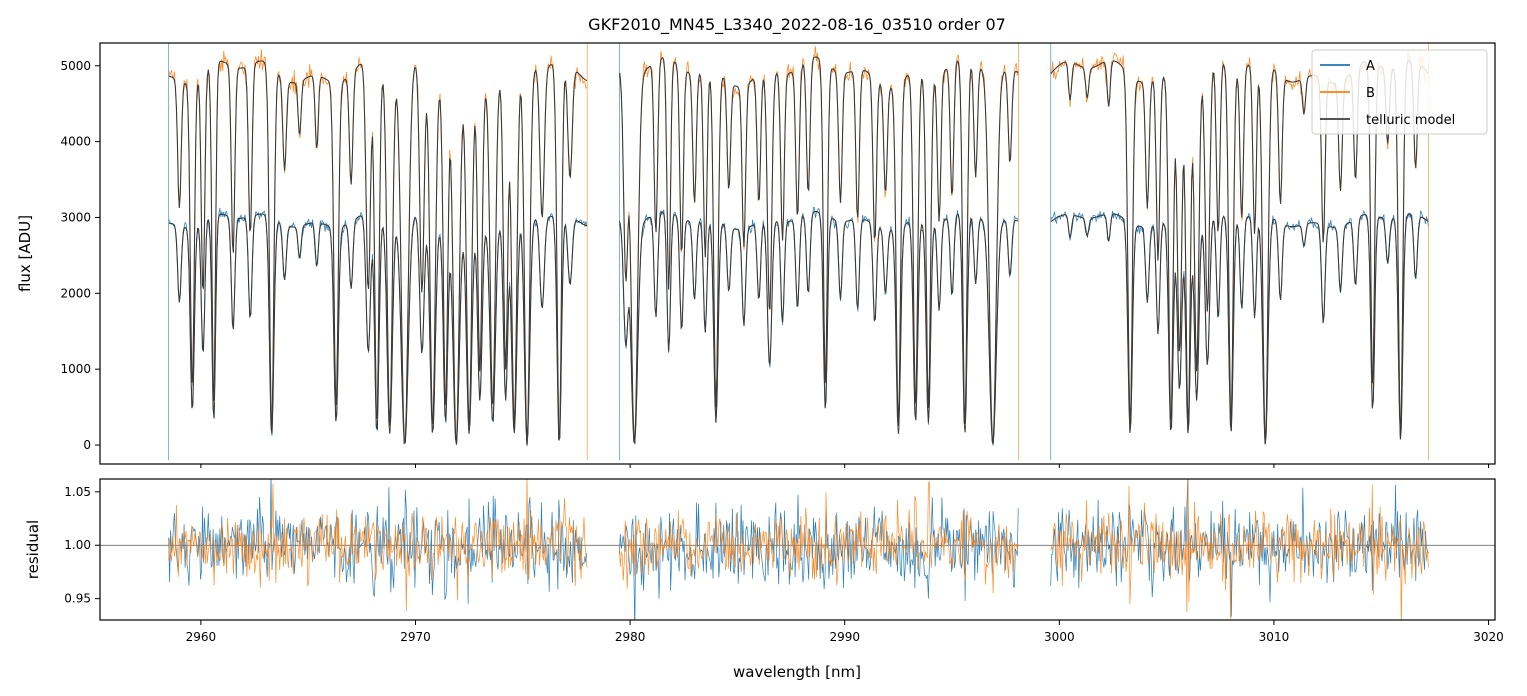 The height and width of the screenshot is (696, 1527). What do you see at coordinates (415, 637) in the screenshot?
I see `x-tick-label: 2970` at bounding box center [415, 637].